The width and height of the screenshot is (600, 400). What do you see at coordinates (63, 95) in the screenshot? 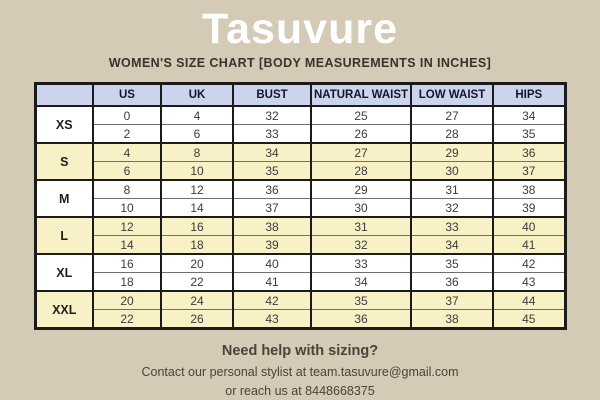
I see `corner-cell` at bounding box center [63, 95].